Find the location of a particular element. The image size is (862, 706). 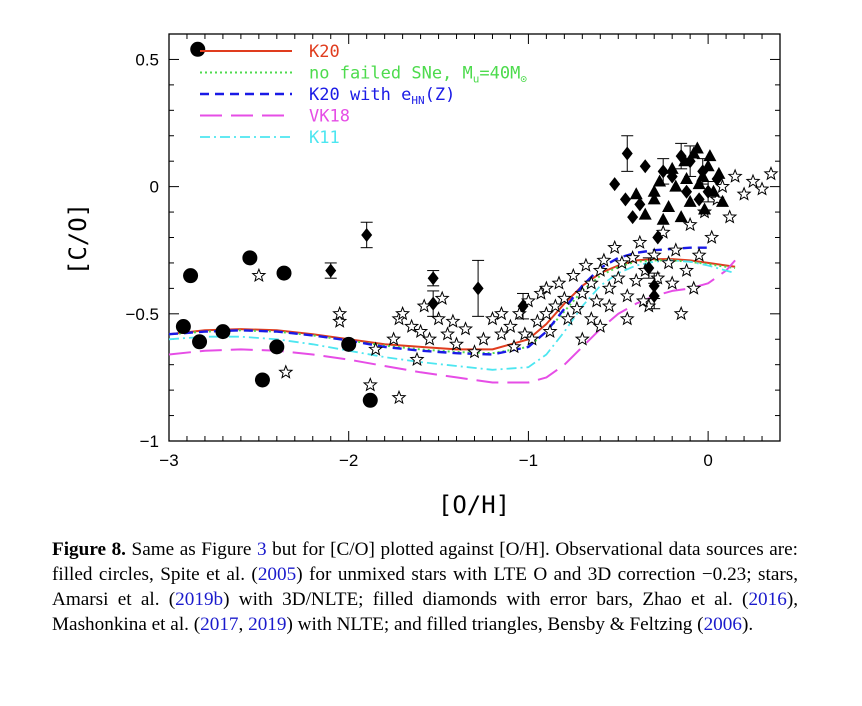

bensby-2006-link: 2006 is located at coordinates (722, 624).